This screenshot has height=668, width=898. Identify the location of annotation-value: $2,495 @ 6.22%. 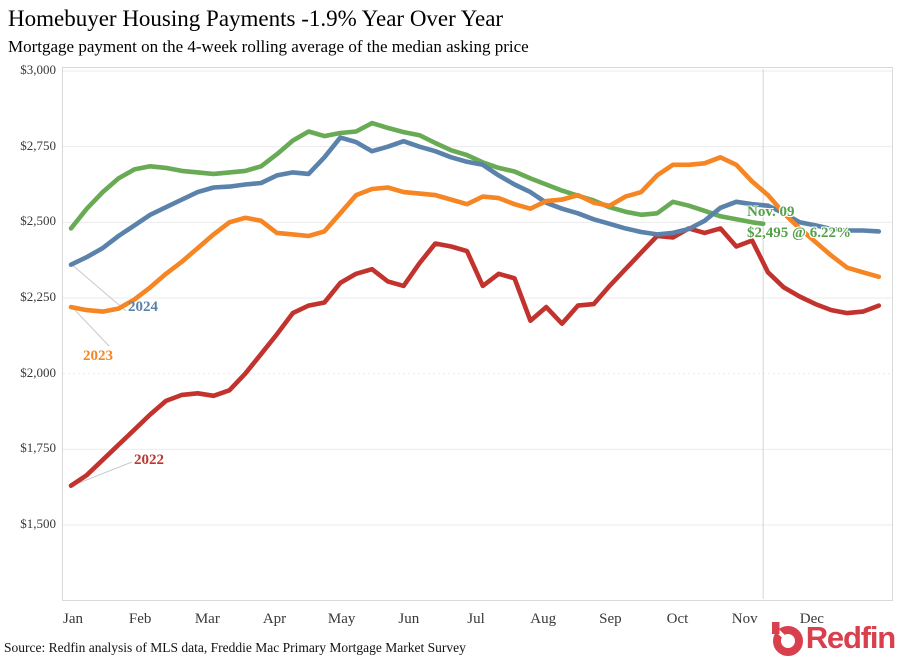
(799, 233).